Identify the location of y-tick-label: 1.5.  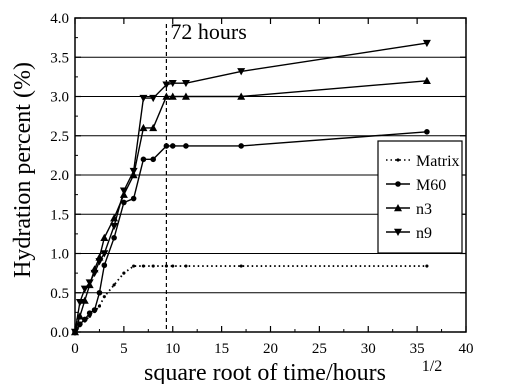
(59, 215).